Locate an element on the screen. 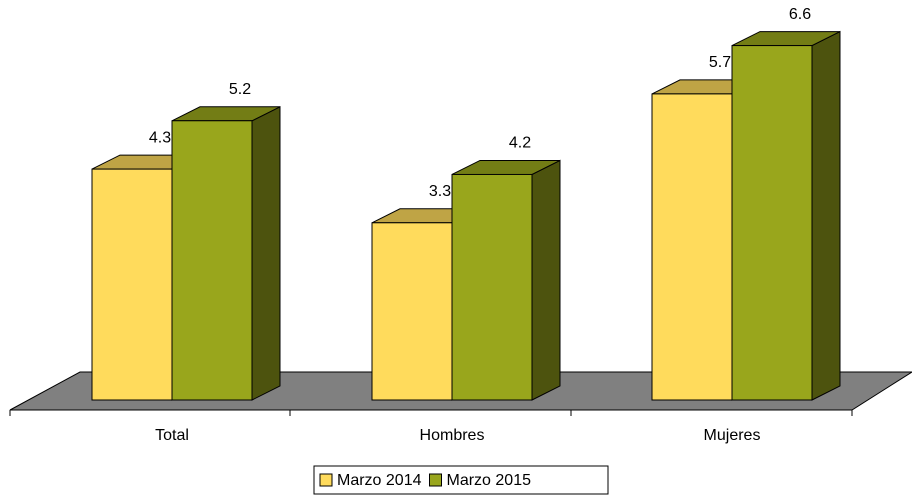  value-label: 5.2 is located at coordinates (240, 89).